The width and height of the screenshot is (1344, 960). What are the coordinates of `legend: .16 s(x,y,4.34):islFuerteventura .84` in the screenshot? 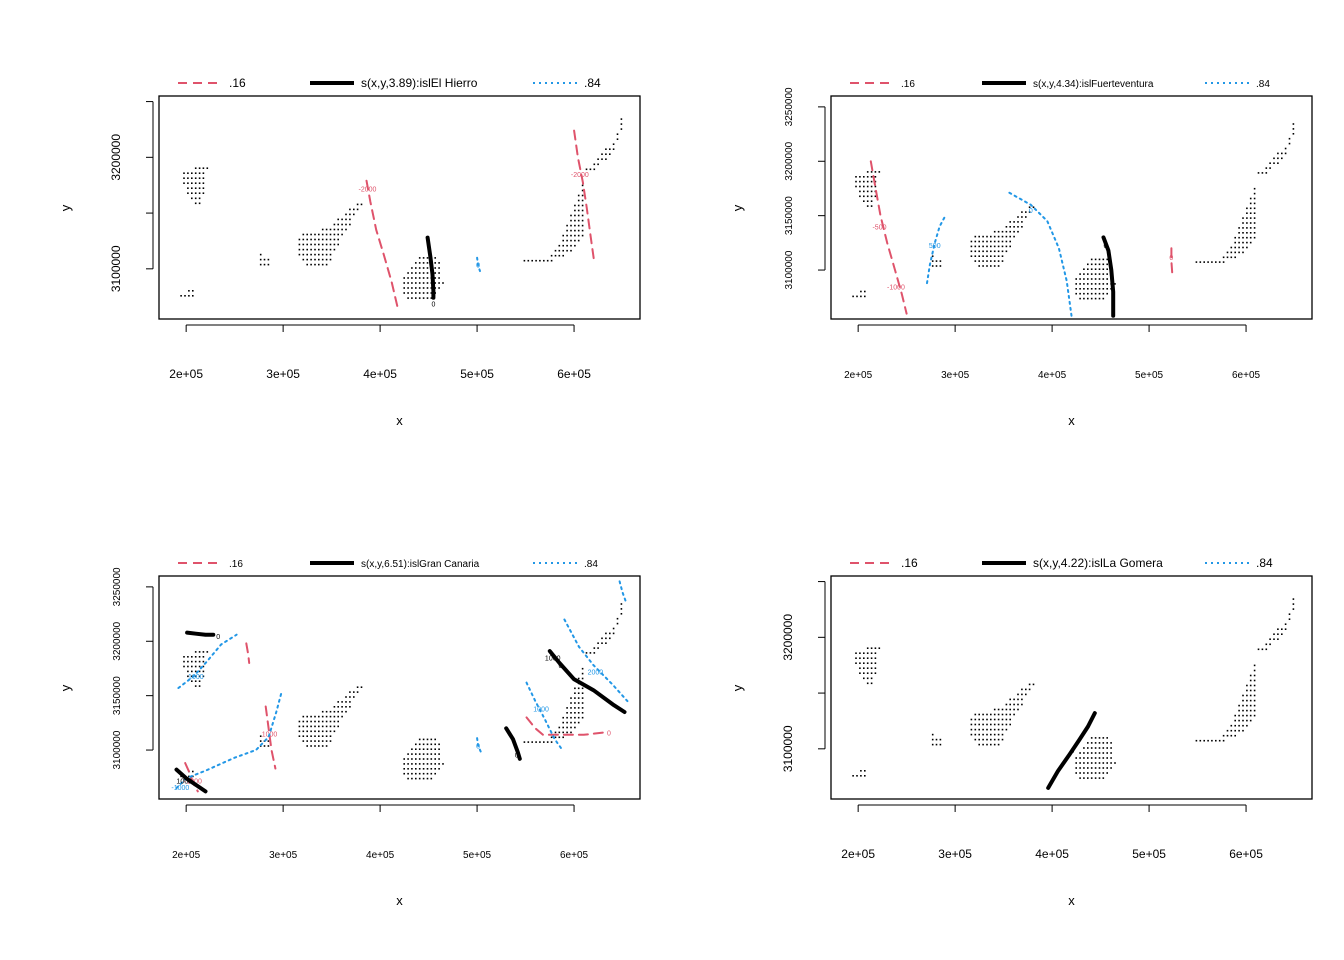 It's located at (1060, 84).